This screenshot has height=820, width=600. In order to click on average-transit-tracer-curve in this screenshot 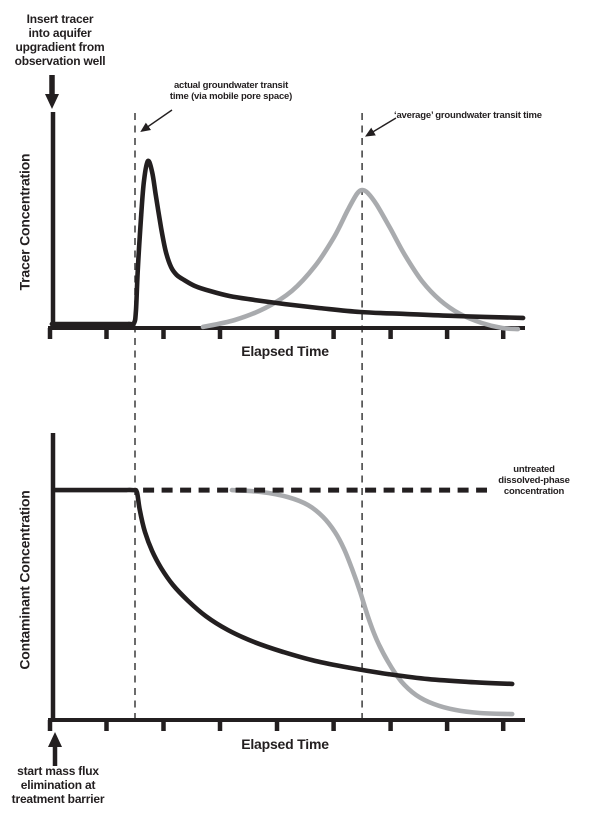, I will do `click(360, 259)`.